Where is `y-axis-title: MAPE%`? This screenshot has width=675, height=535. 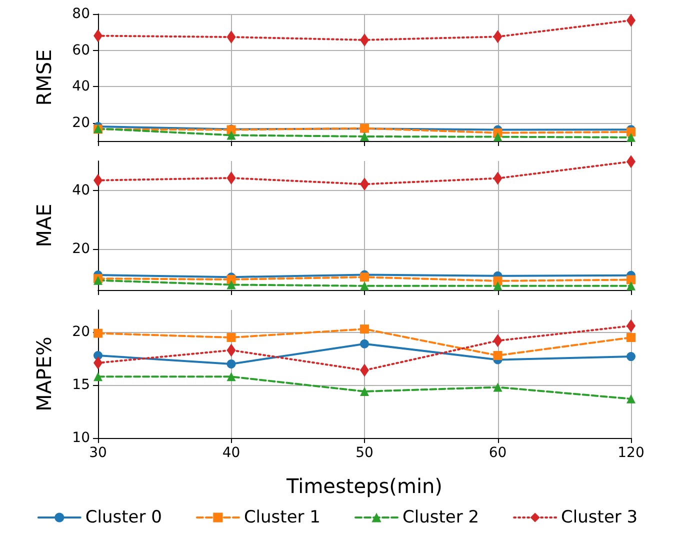
y-axis-title: MAPE% is located at coordinates (44, 374).